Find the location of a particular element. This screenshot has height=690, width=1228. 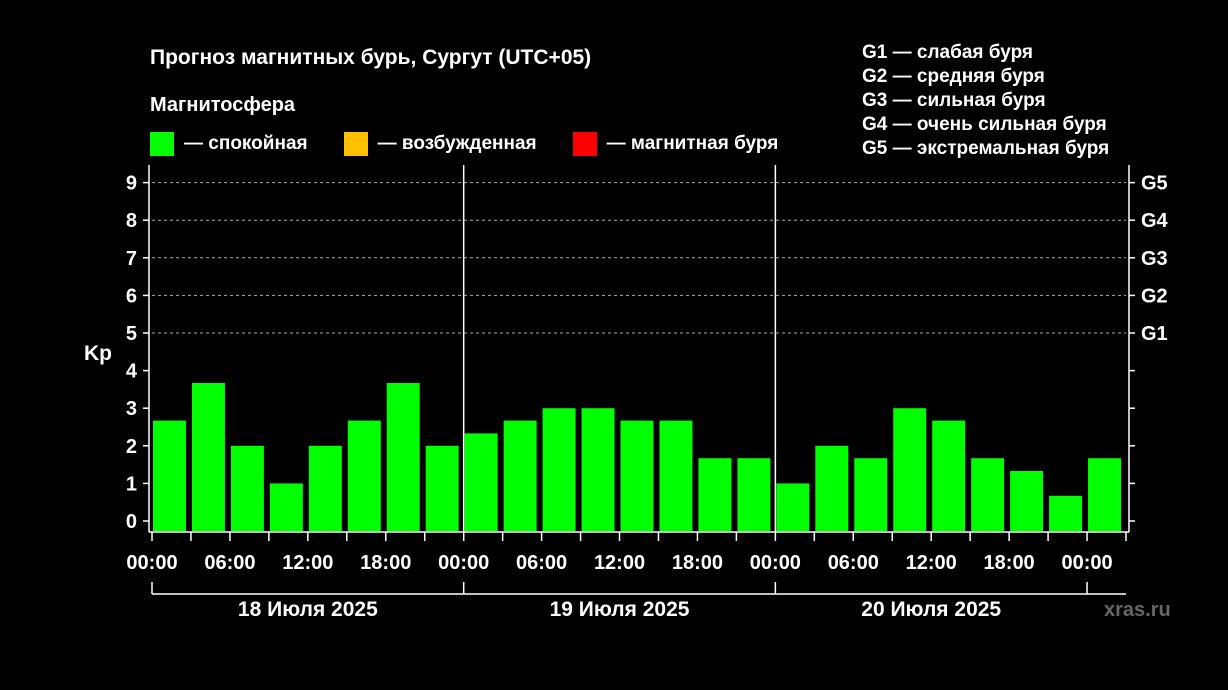

storm-level-label: G3 is located at coordinates (1154, 259).